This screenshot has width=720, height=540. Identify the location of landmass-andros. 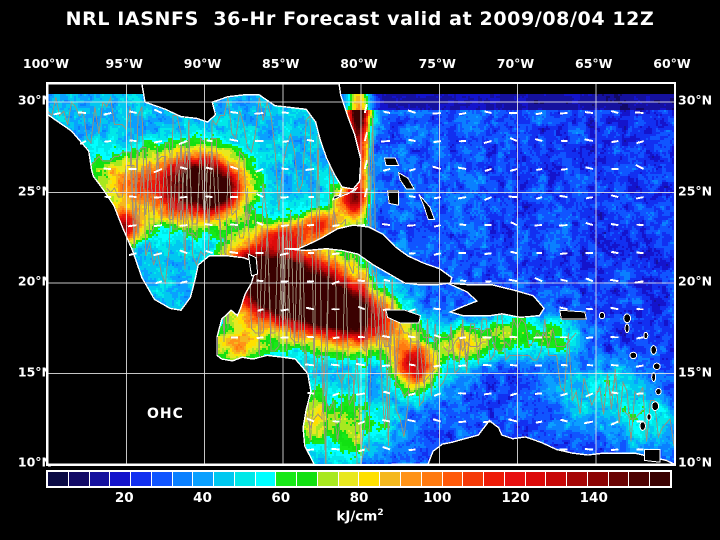
(393, 198).